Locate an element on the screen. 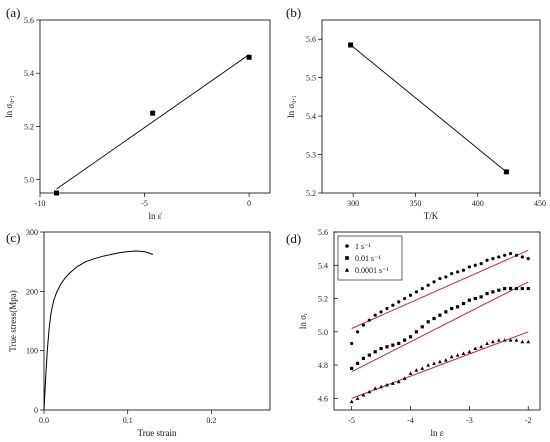 The image size is (550, 442). x-tick-label: -3 is located at coordinates (469, 420).